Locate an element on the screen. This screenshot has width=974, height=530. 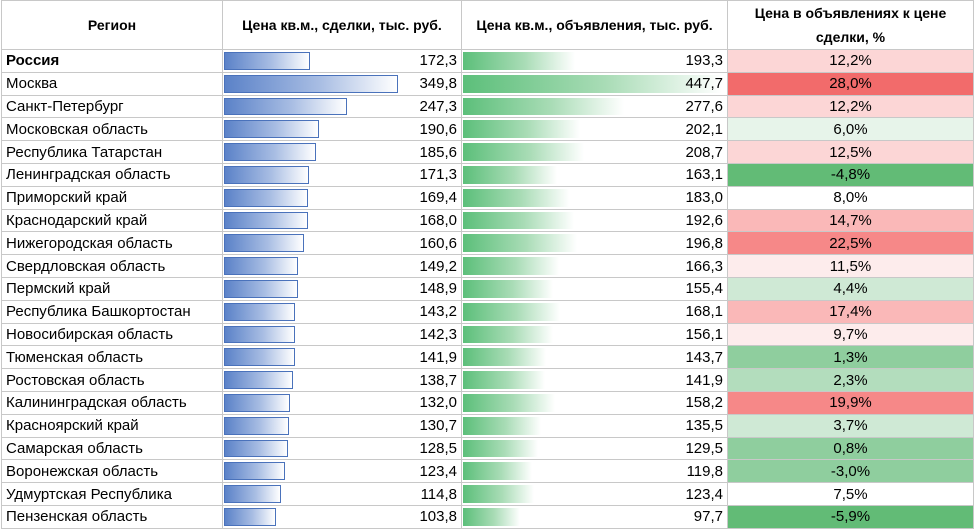
deal-price-cell: 172,3 is located at coordinates (342, 61).